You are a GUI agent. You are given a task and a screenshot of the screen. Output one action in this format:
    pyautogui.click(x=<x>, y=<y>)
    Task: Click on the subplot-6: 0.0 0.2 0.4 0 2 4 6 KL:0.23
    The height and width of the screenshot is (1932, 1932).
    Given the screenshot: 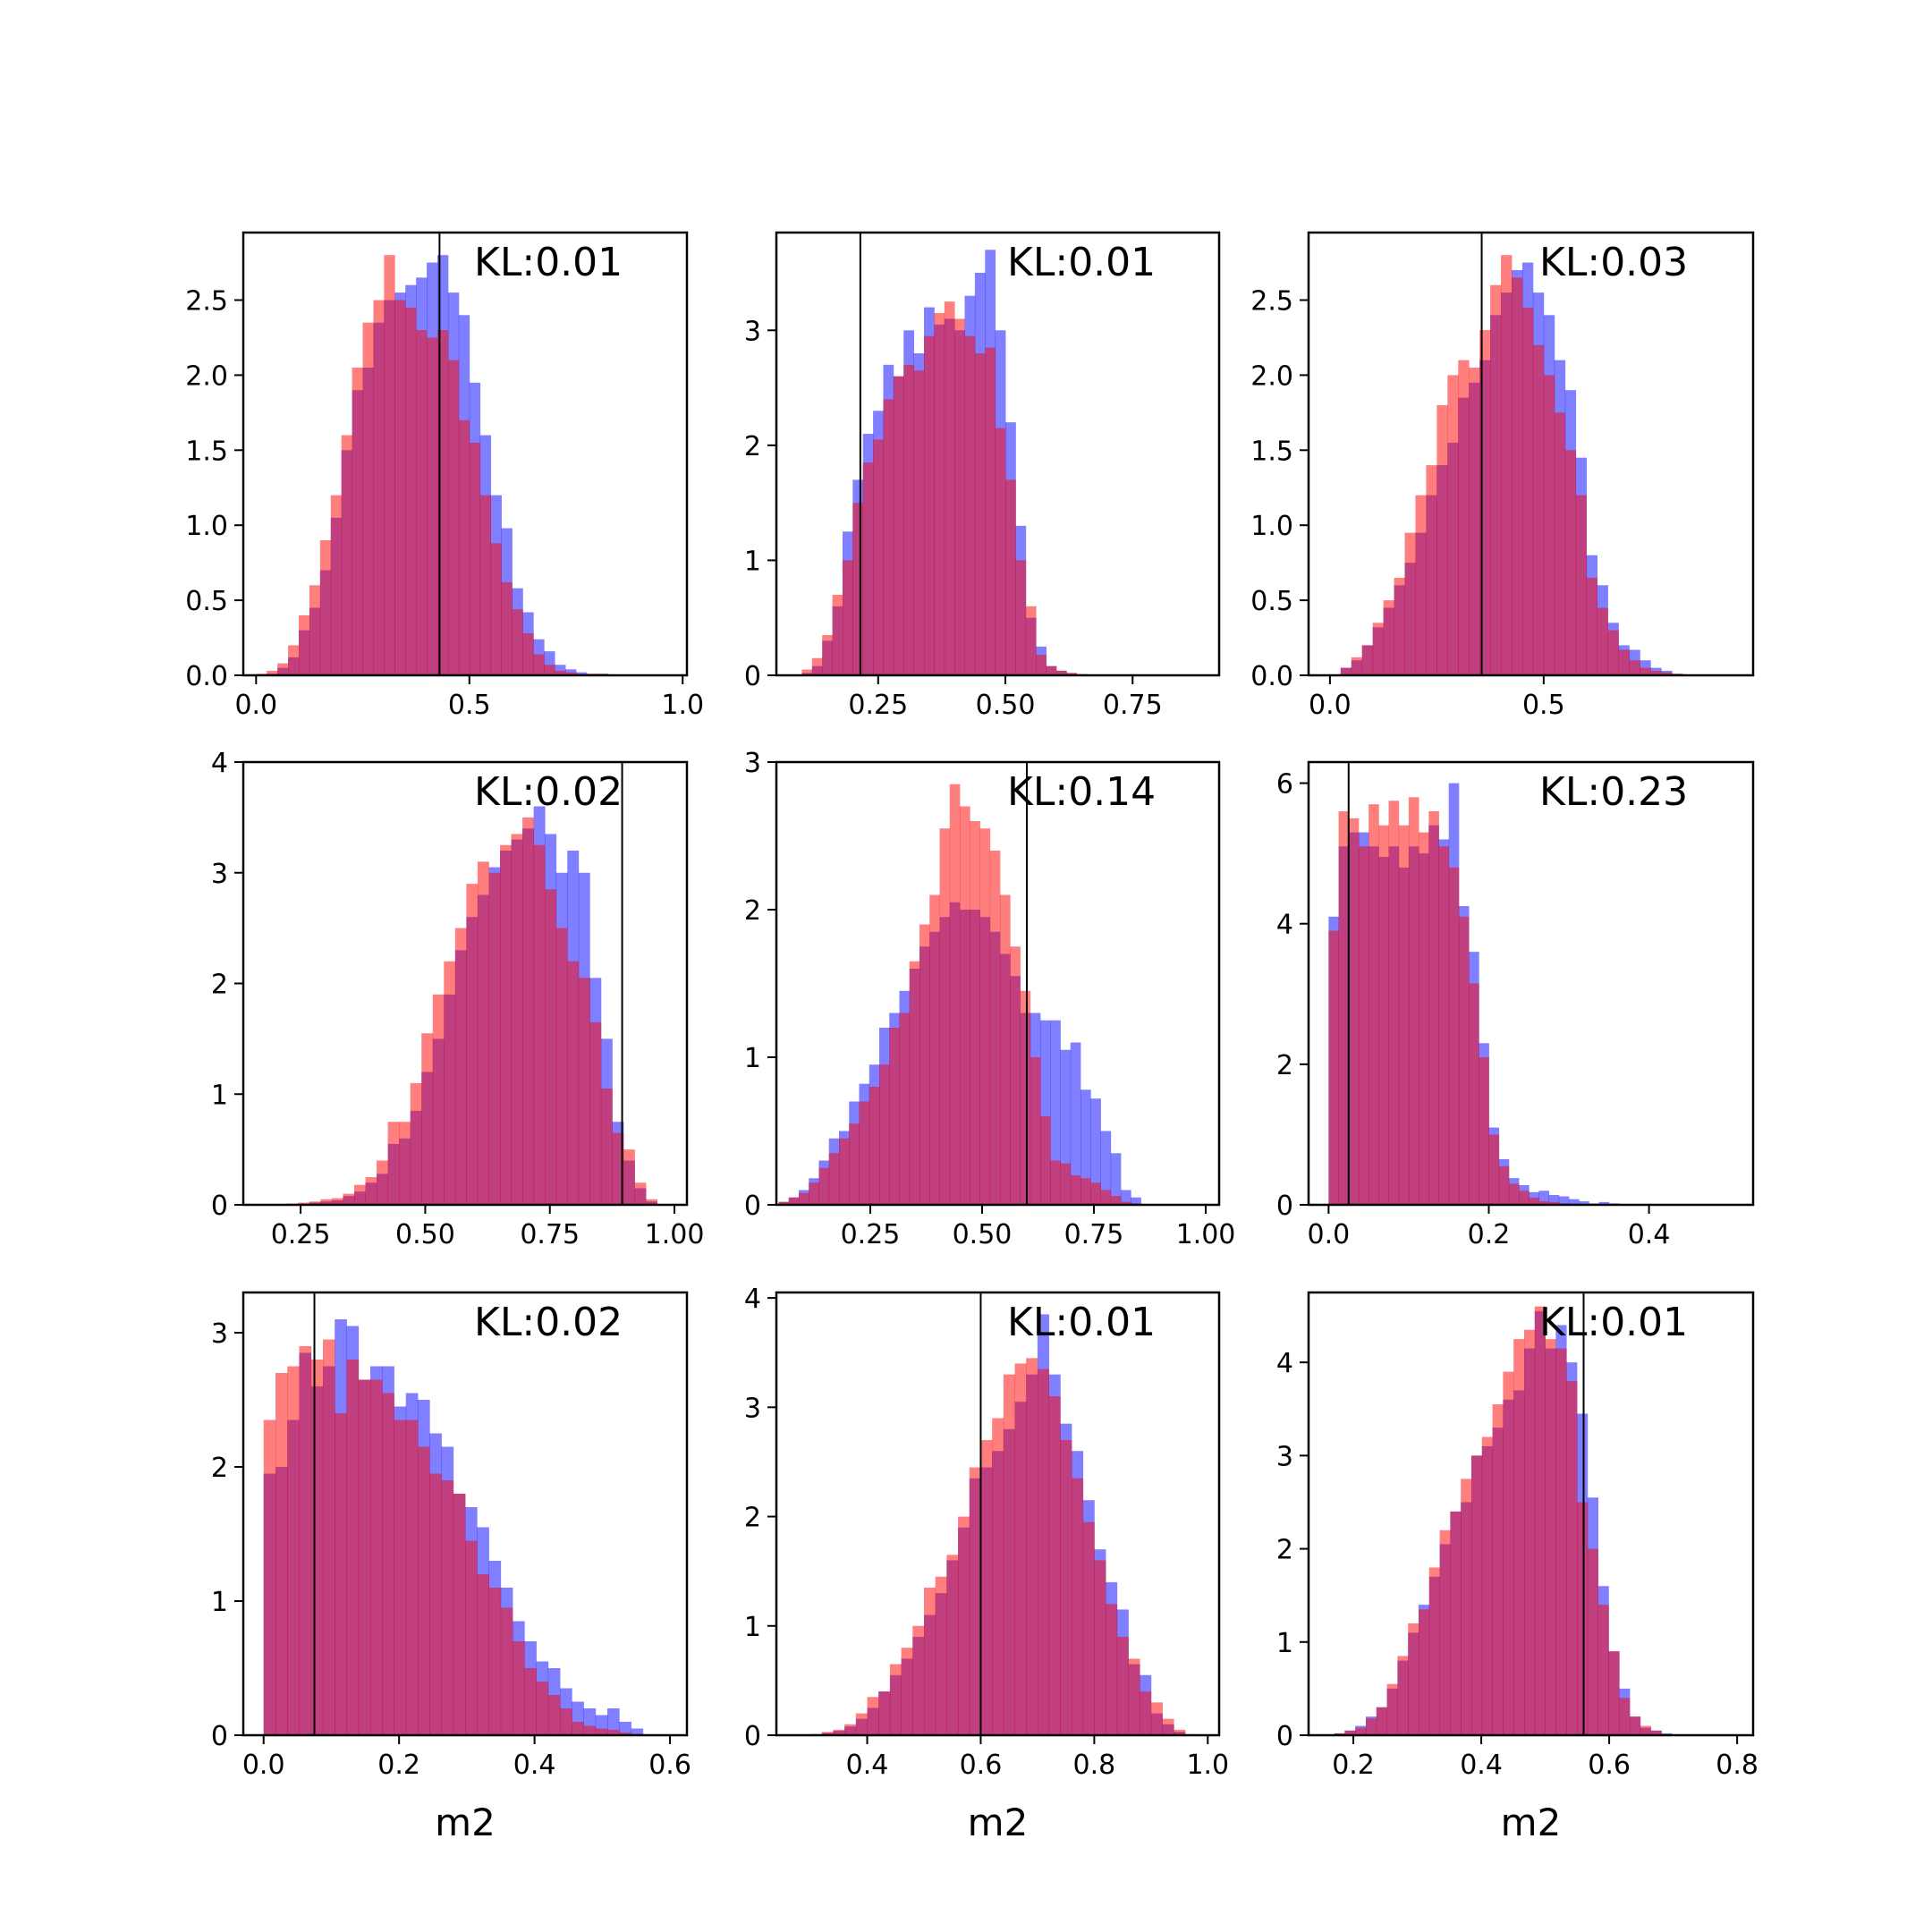 What is the action you would take?
    pyautogui.click(x=1515, y=1005)
    